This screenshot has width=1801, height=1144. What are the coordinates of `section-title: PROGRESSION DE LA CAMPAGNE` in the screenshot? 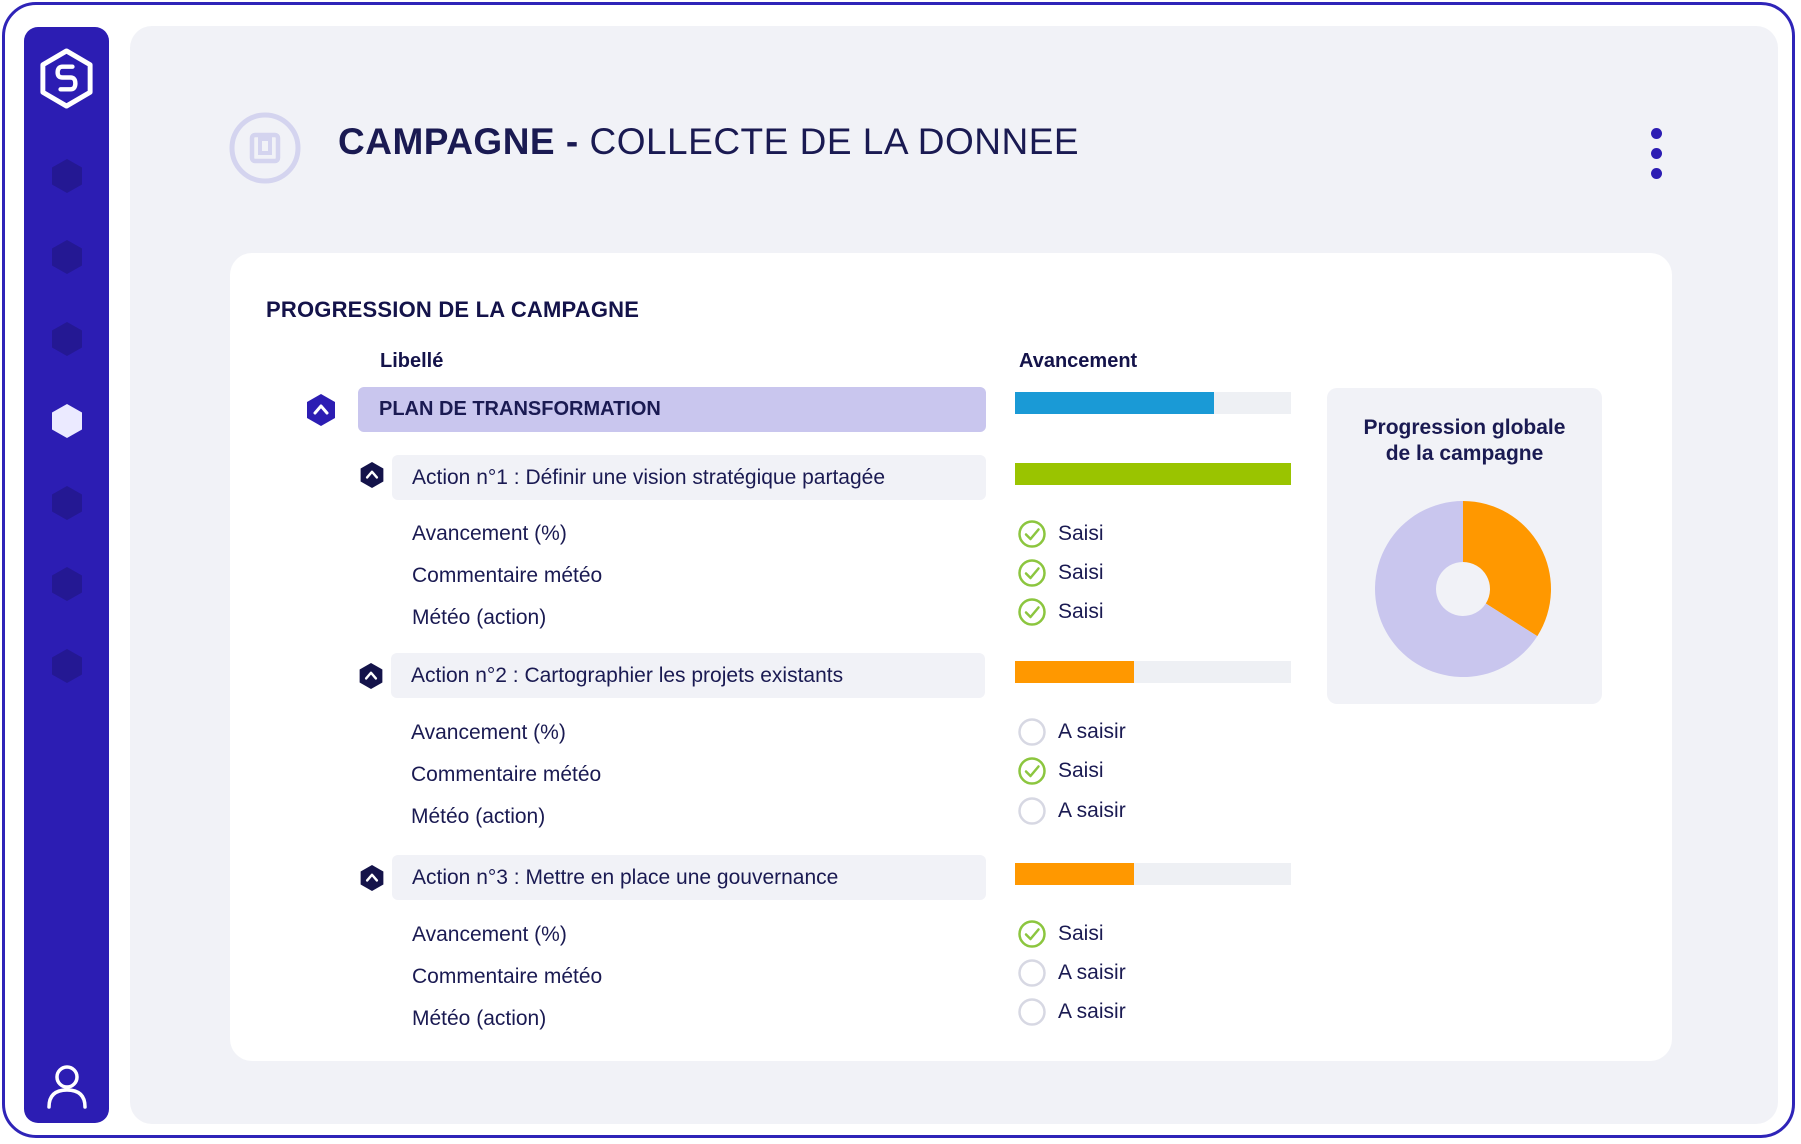 It's located at (453, 309).